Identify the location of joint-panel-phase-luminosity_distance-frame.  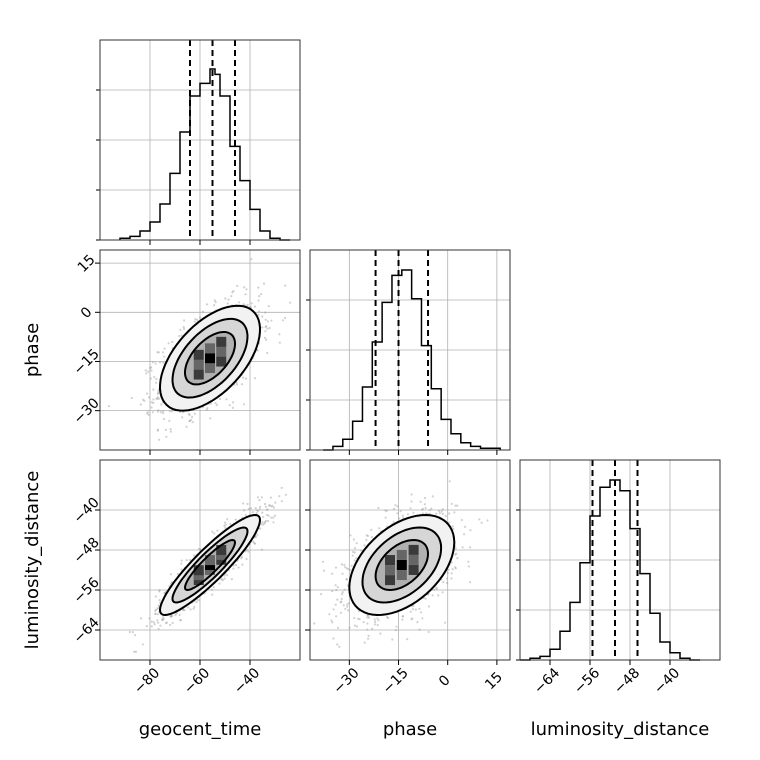
(410, 560).